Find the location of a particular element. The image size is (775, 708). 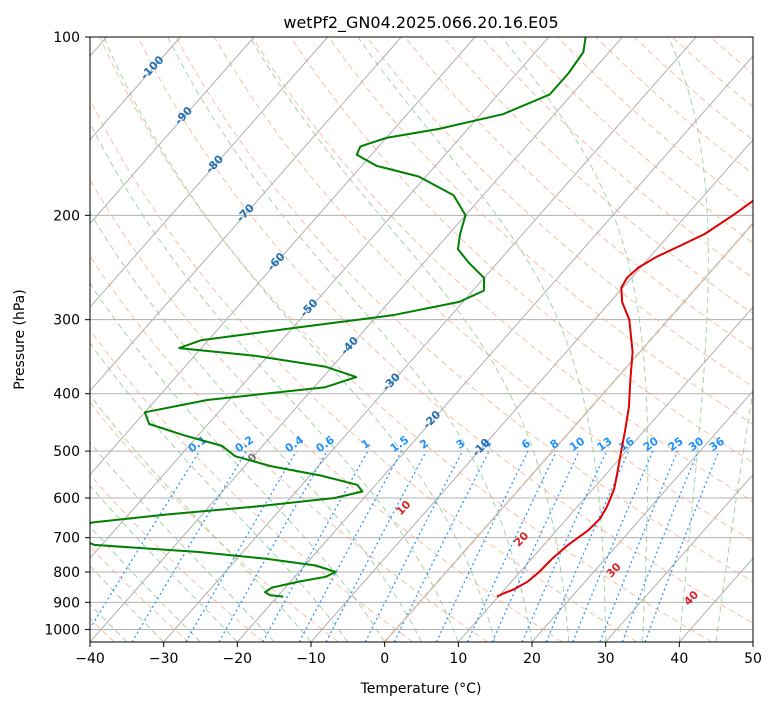

y-tick-label: 700 is located at coordinates (66, 539).